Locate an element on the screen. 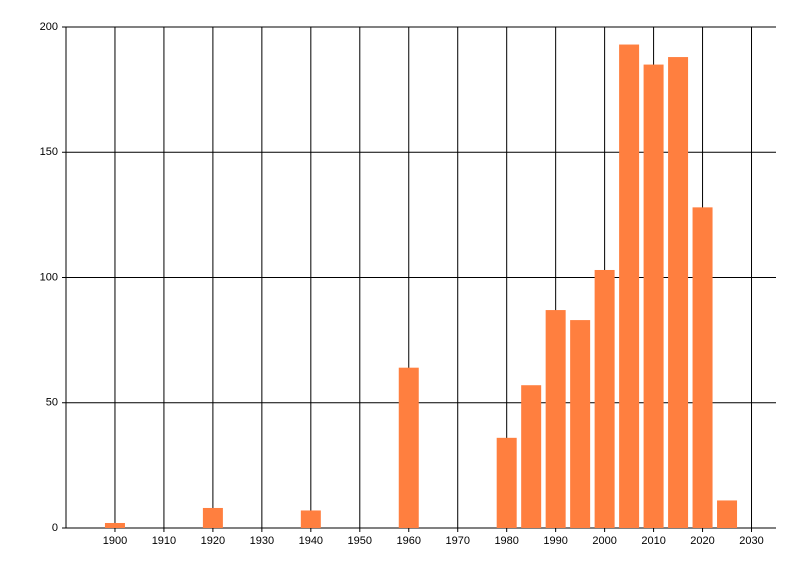 The width and height of the screenshot is (800, 576). x-tick-label: 2010 is located at coordinates (653, 541).